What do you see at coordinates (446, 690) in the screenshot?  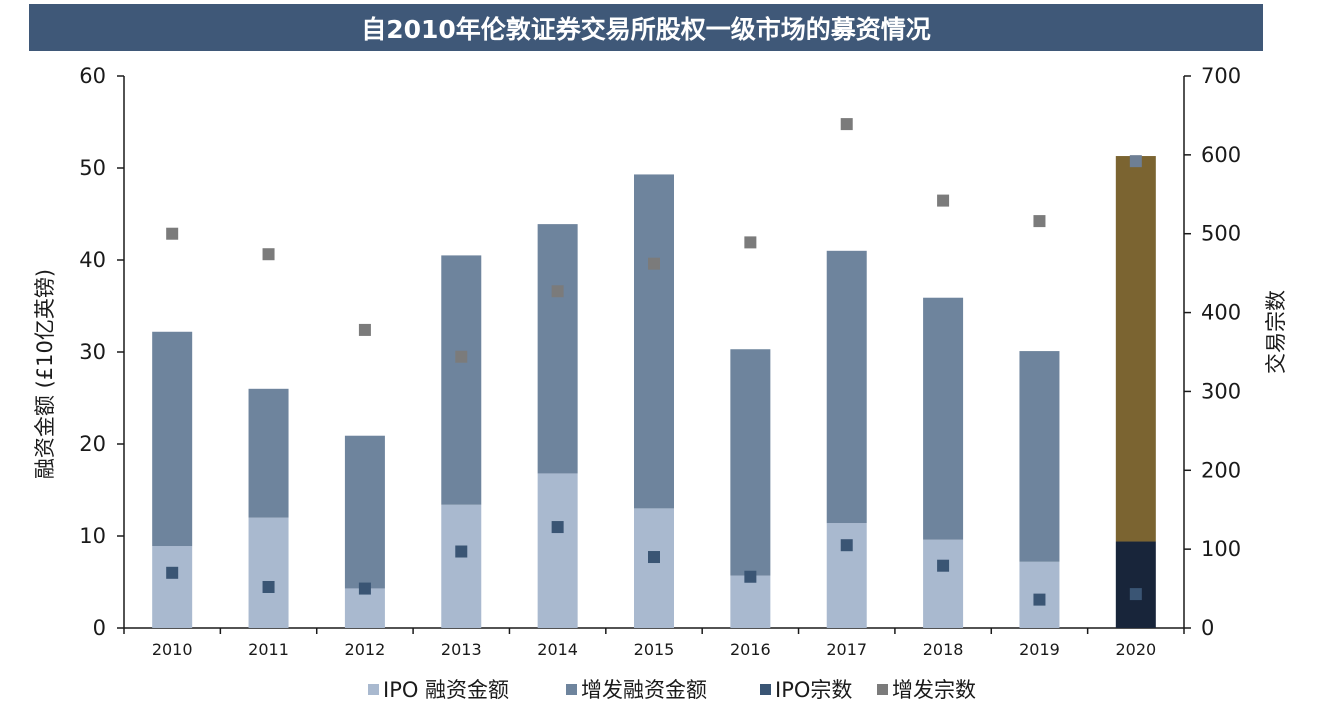 I see `legend-label-ipo-amount: IPO 融资金额` at bounding box center [446, 690].